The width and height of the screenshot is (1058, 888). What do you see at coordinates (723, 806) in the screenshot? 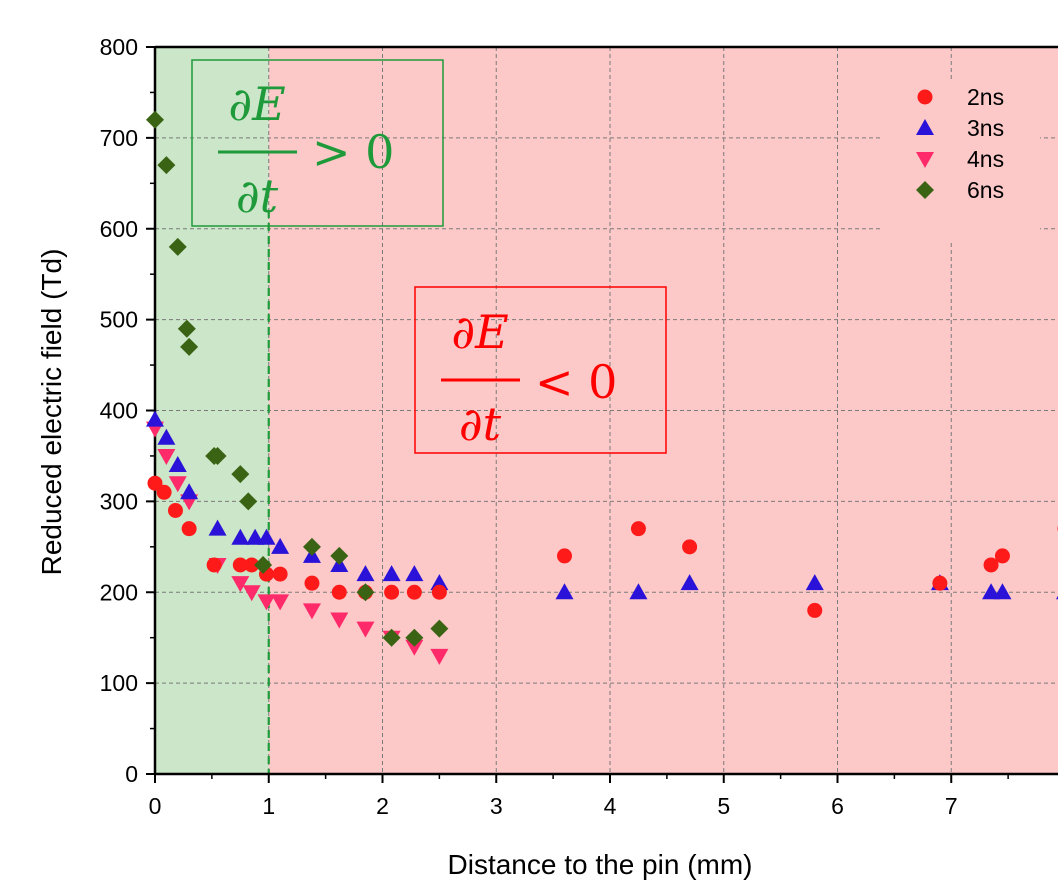
I see `x-tick-label: 5` at bounding box center [723, 806].